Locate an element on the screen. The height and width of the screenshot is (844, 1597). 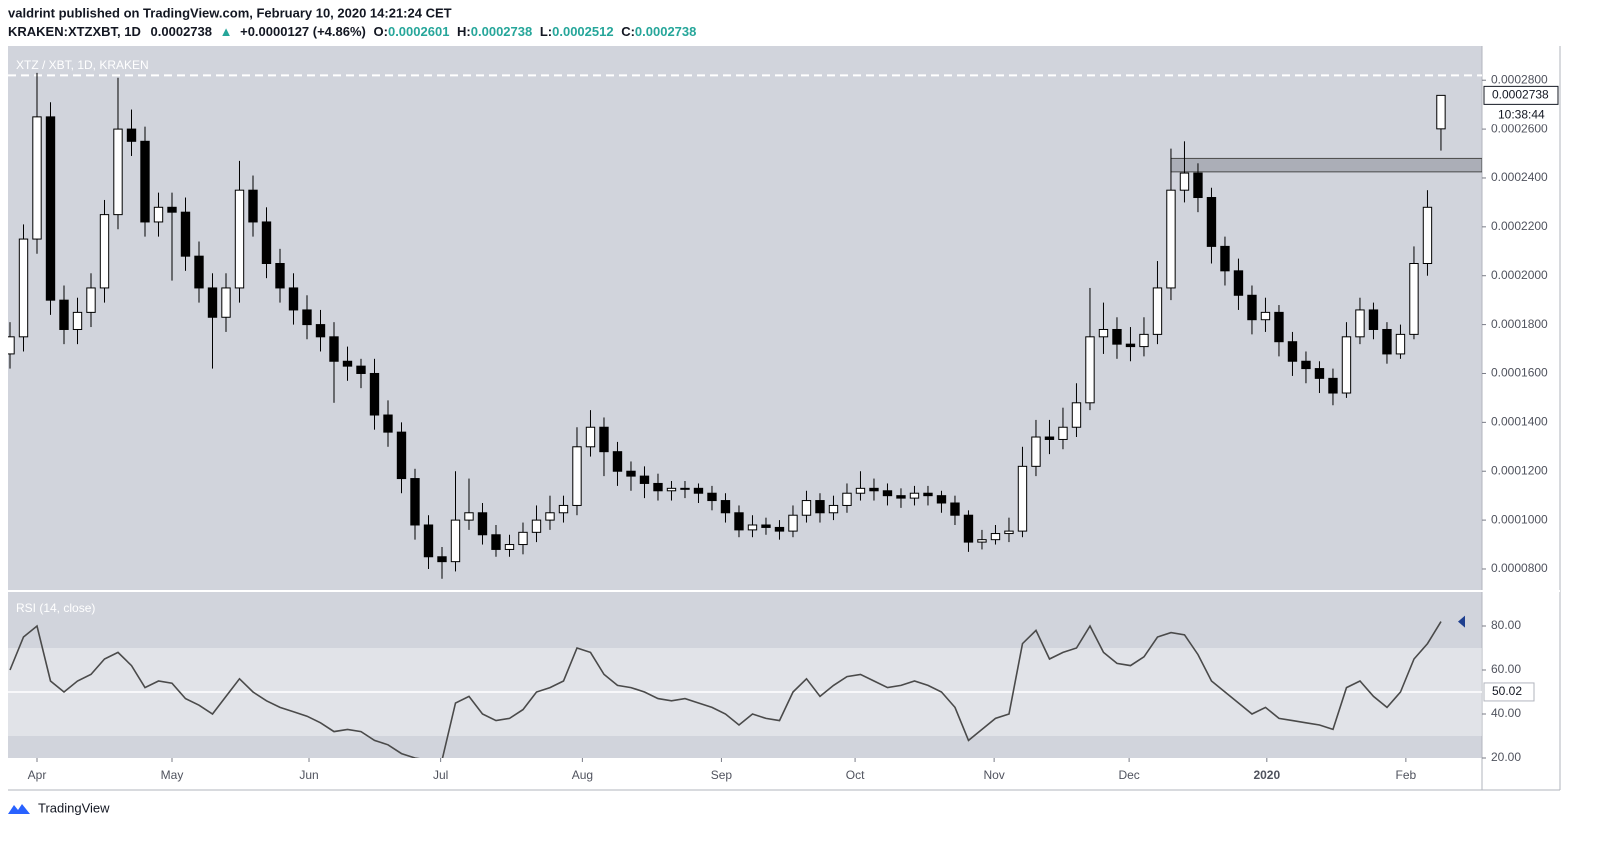
x-tick-label: Aug is located at coordinates (582, 775).